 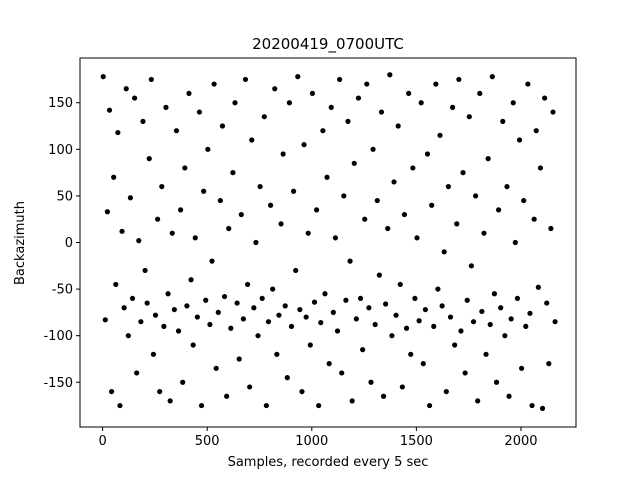 I want to click on x-tick-label: 1000, so click(x=311, y=441).